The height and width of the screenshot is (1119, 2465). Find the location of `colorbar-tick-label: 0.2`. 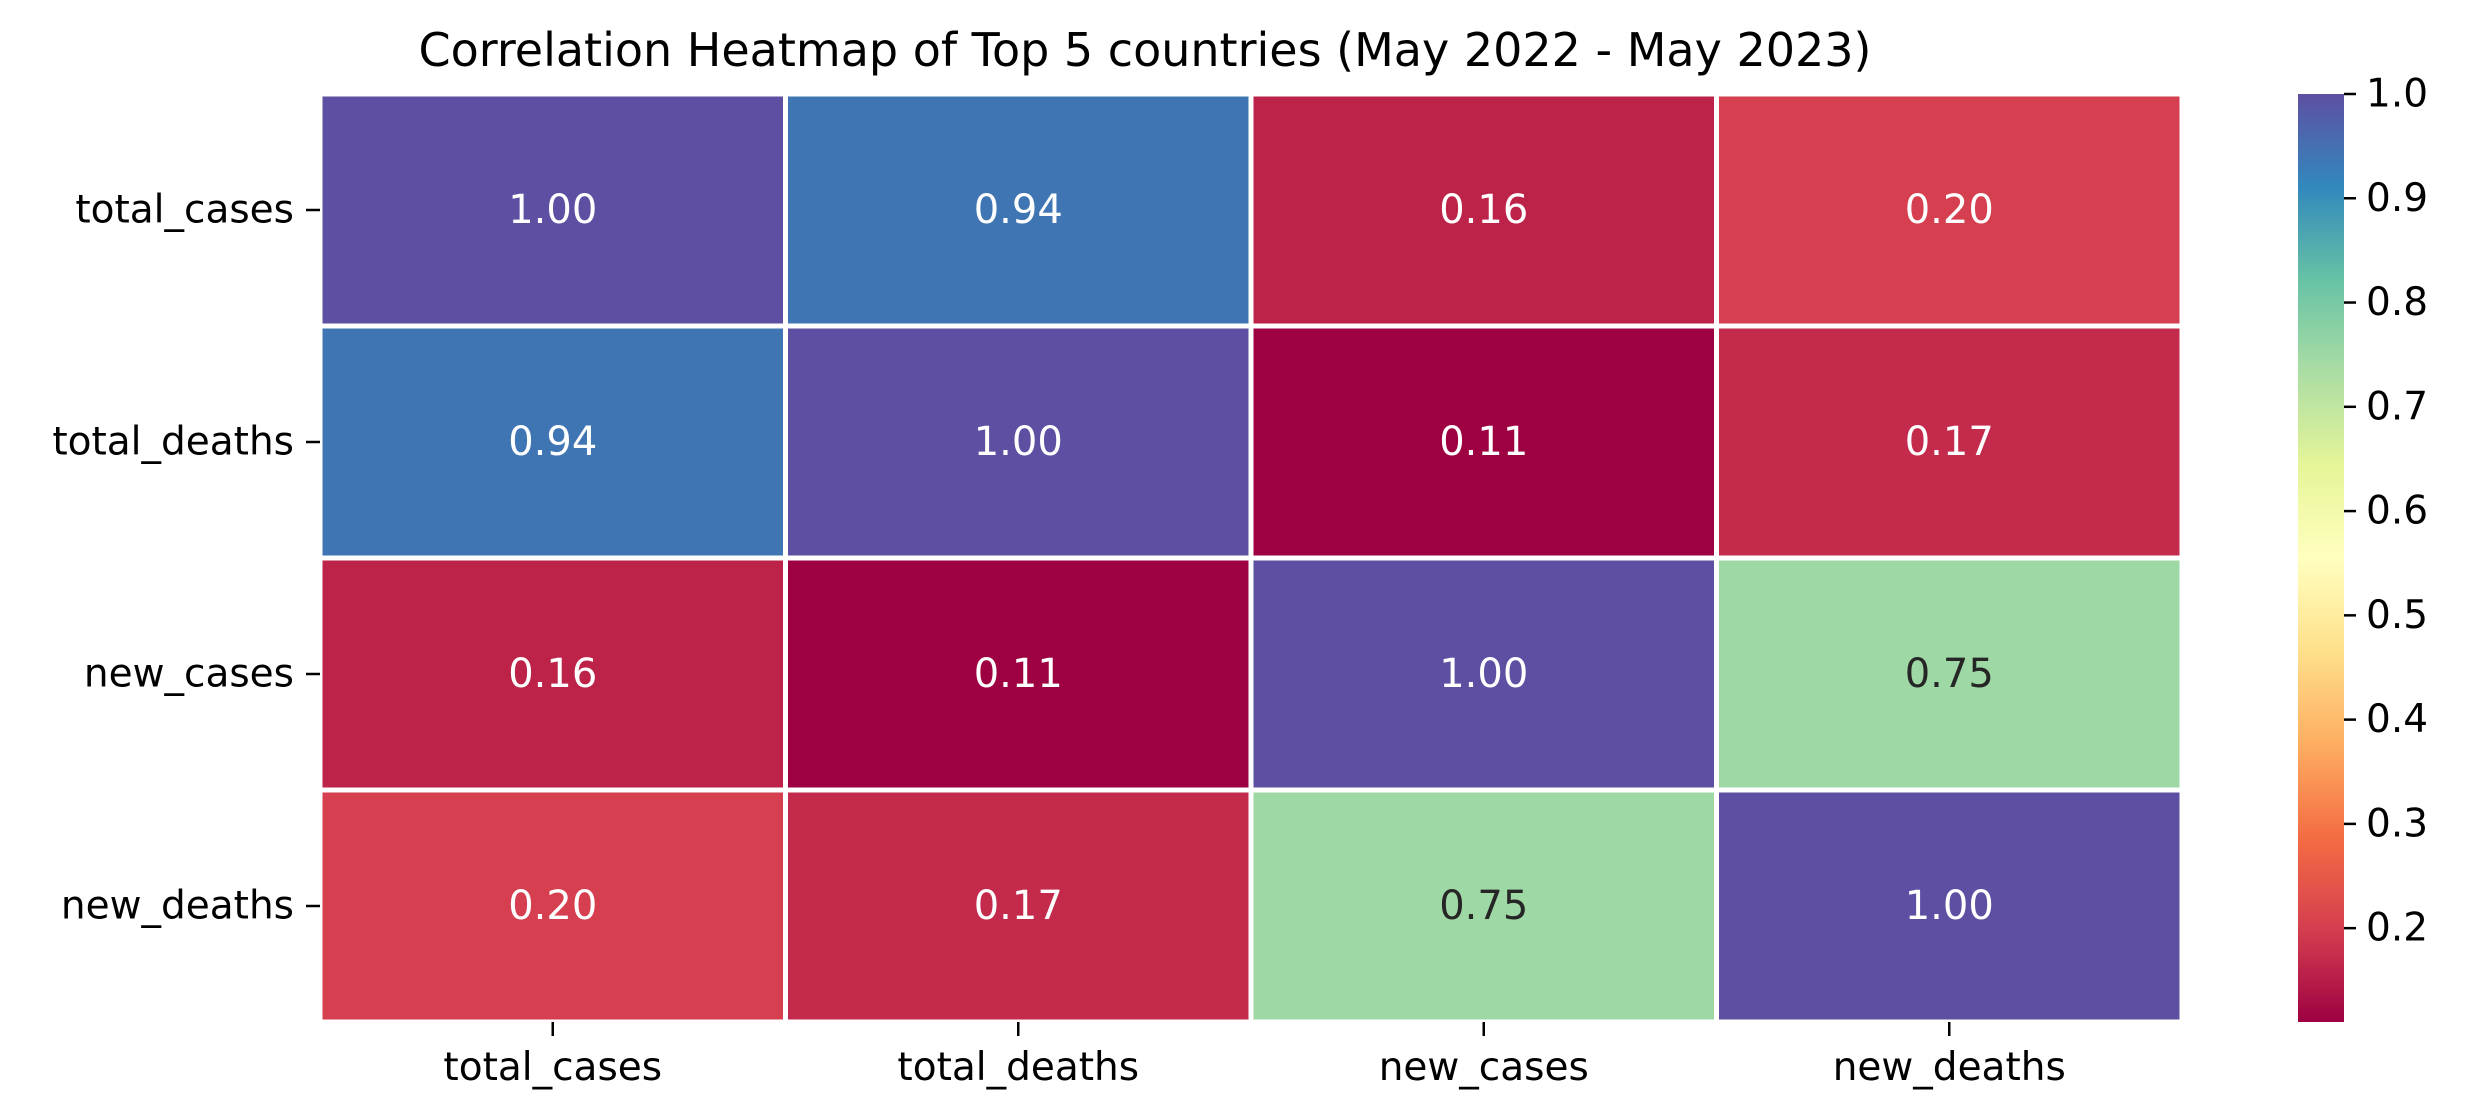

colorbar-tick-label: 0.2 is located at coordinates (2397, 928).